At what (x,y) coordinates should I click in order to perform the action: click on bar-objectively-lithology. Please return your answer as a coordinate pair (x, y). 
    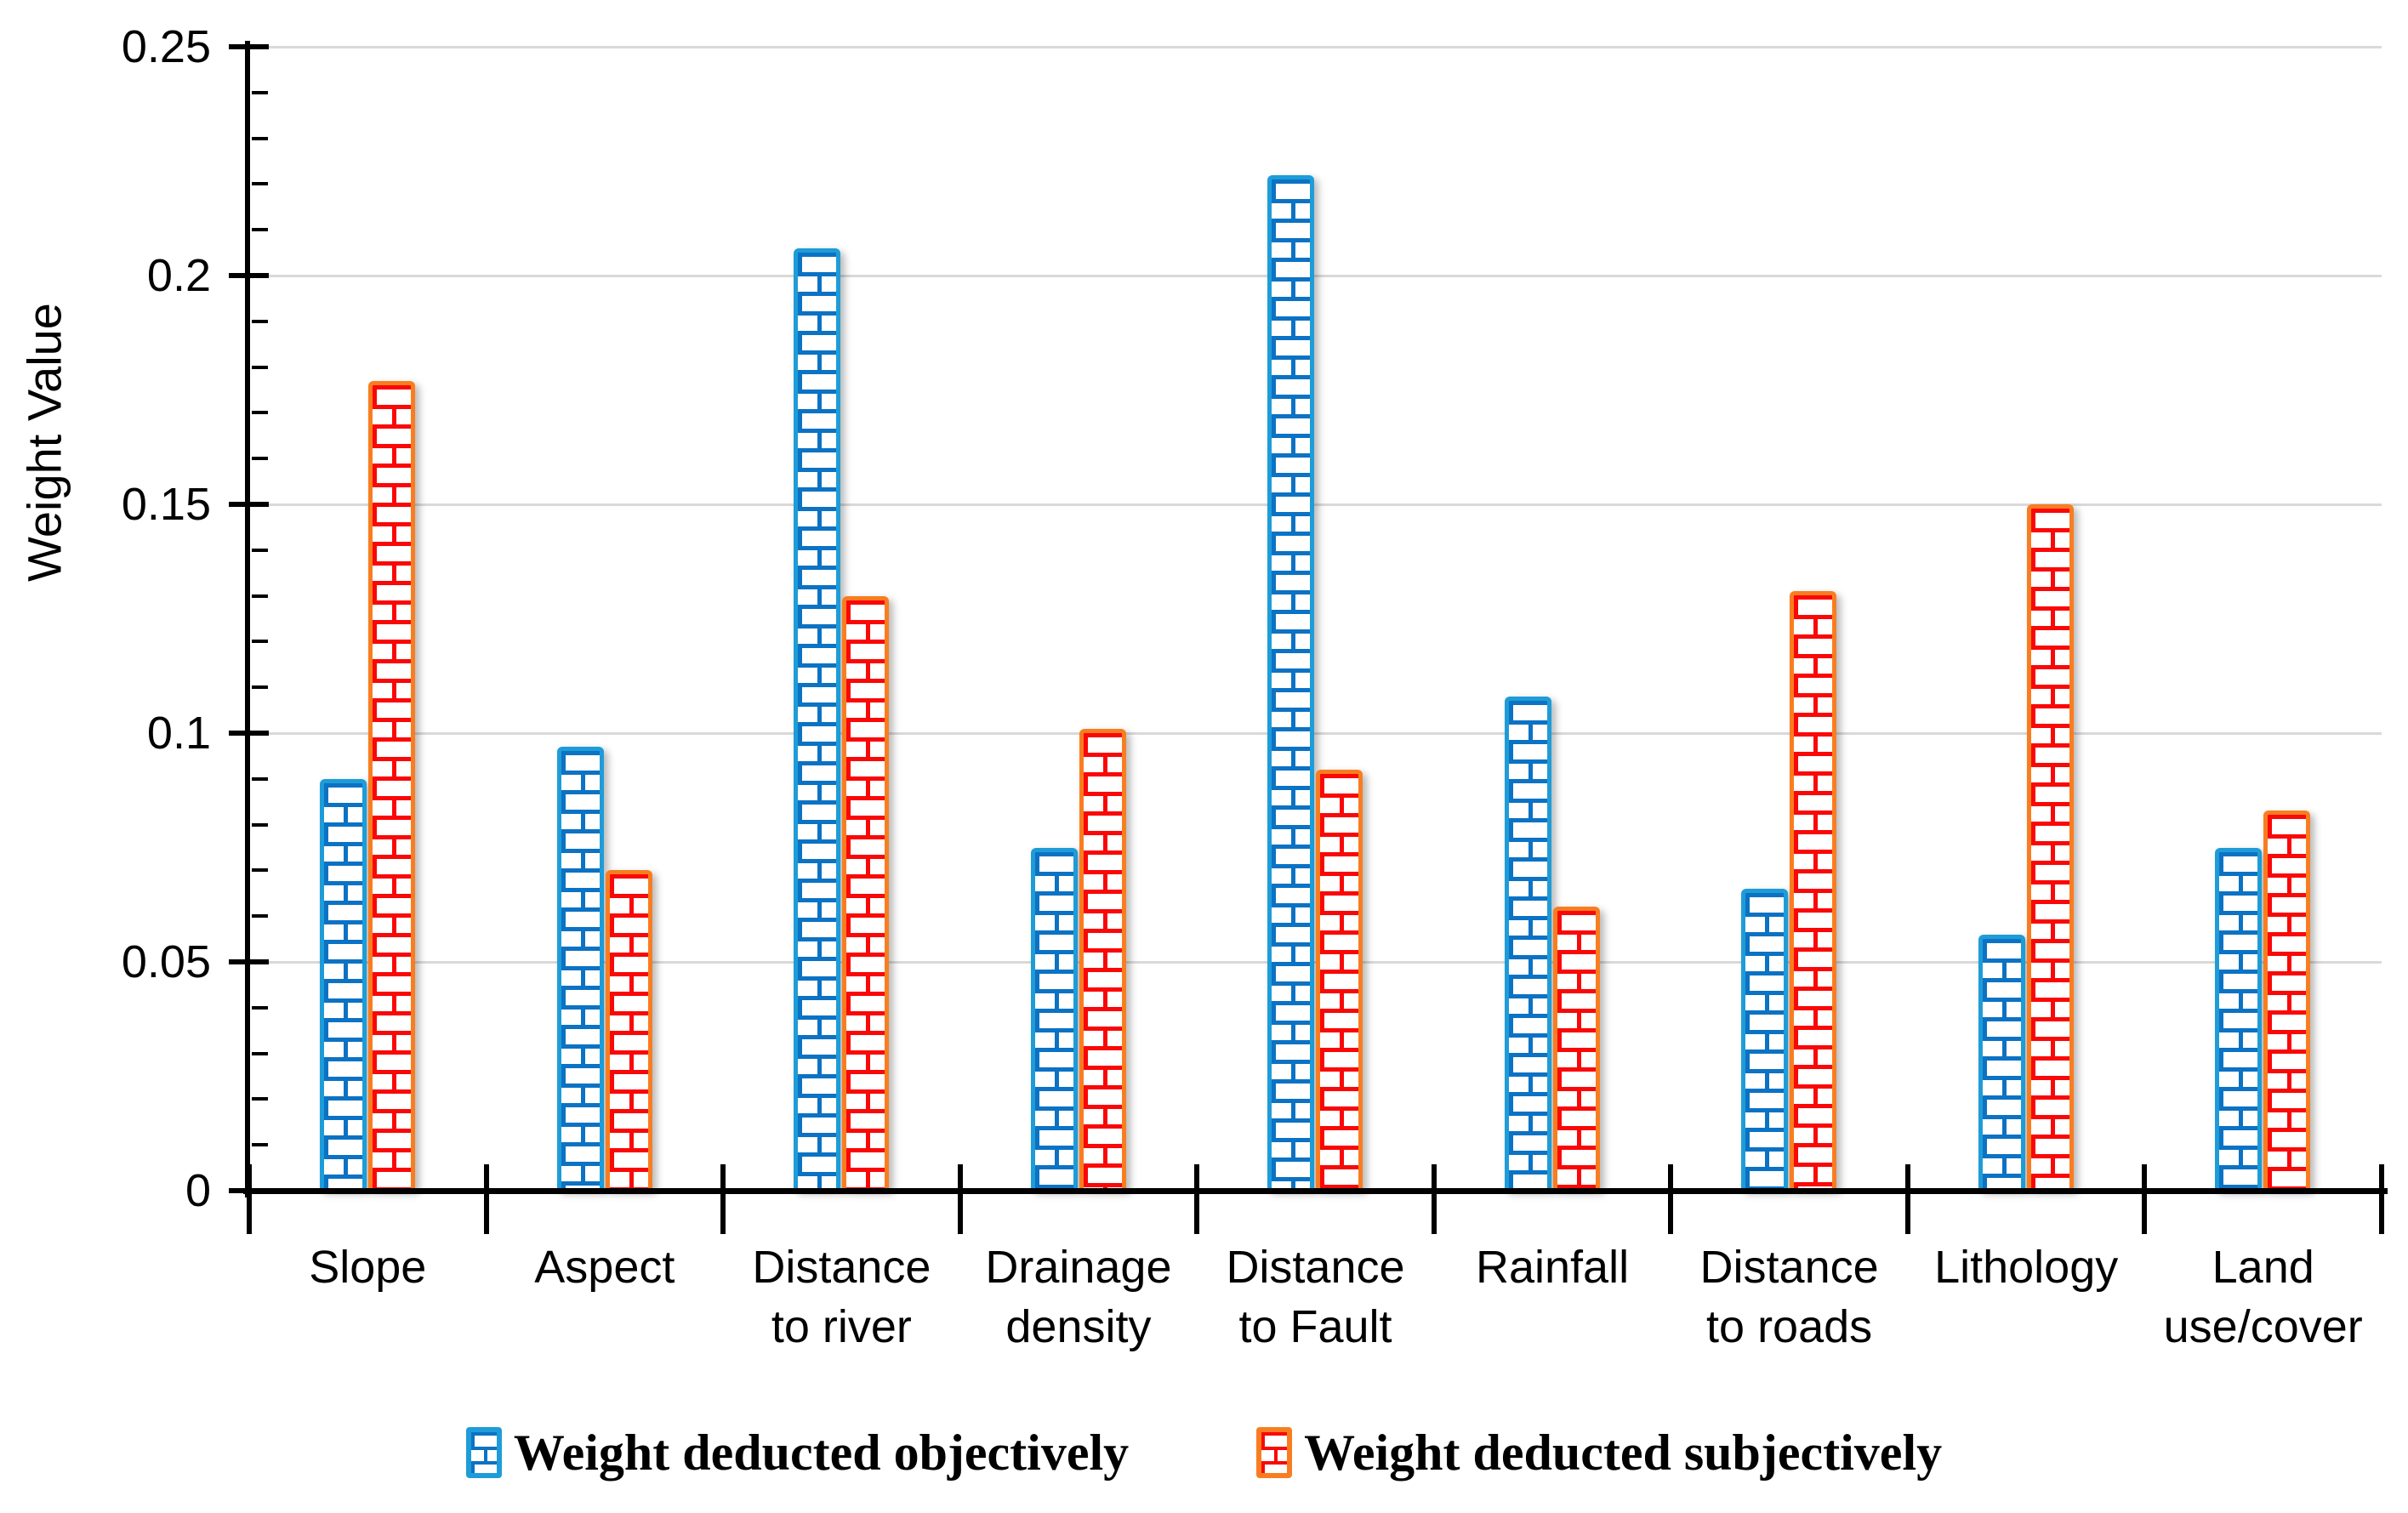
    Looking at the image, I should click on (2002, 1062).